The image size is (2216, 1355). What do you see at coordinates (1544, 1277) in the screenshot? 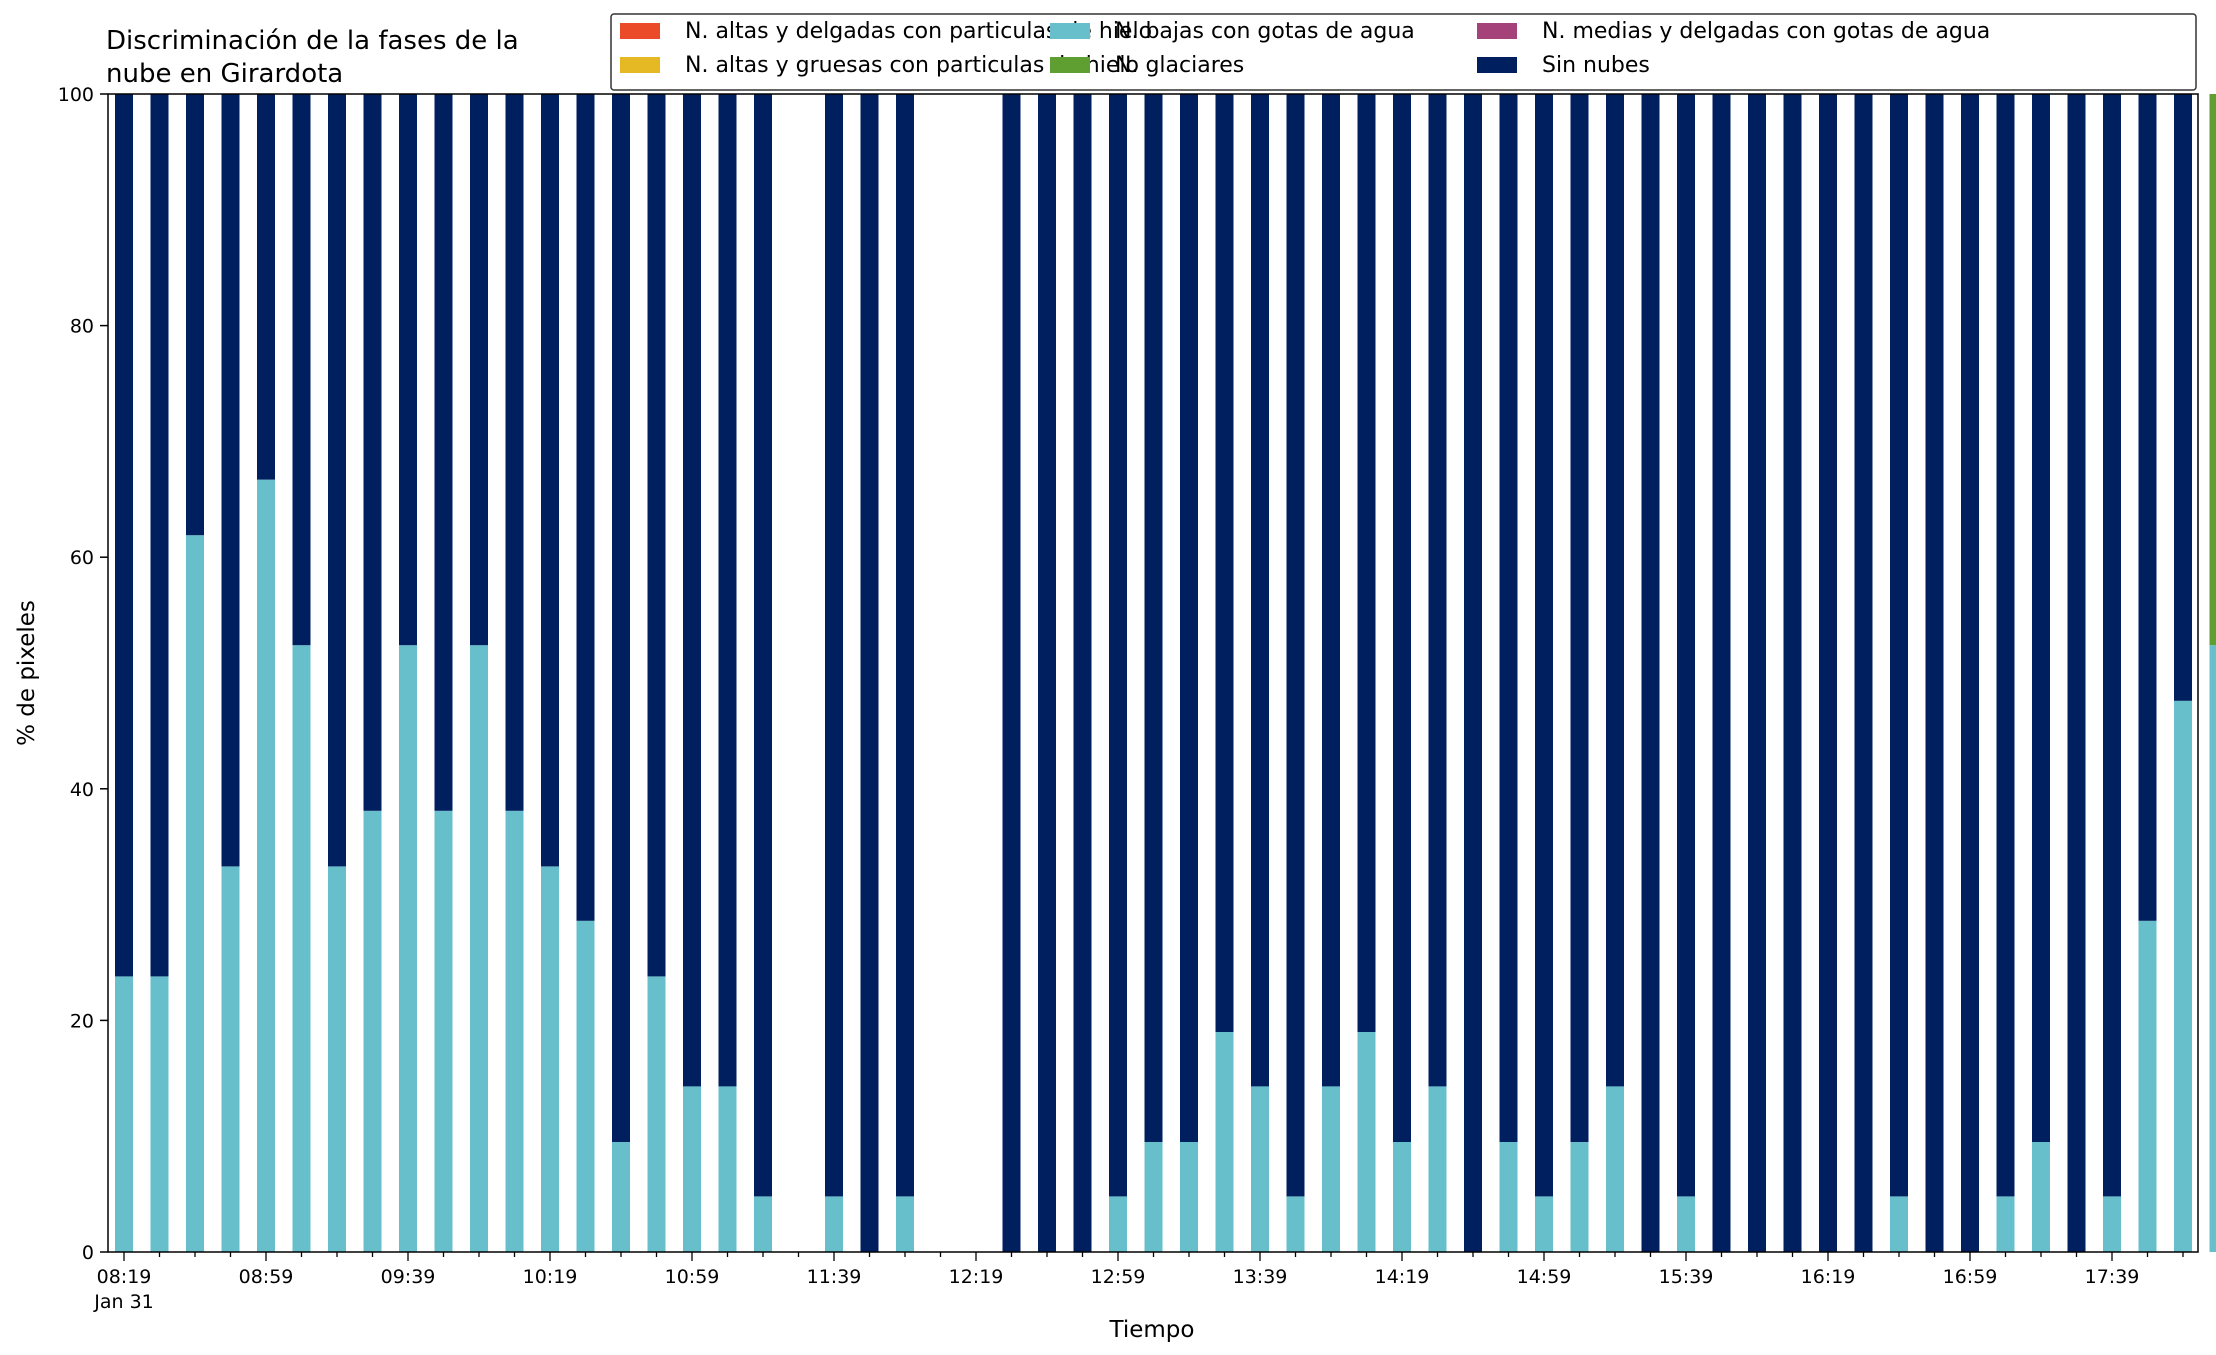
I see `x-tick-label-10: 14:59` at bounding box center [1544, 1277].